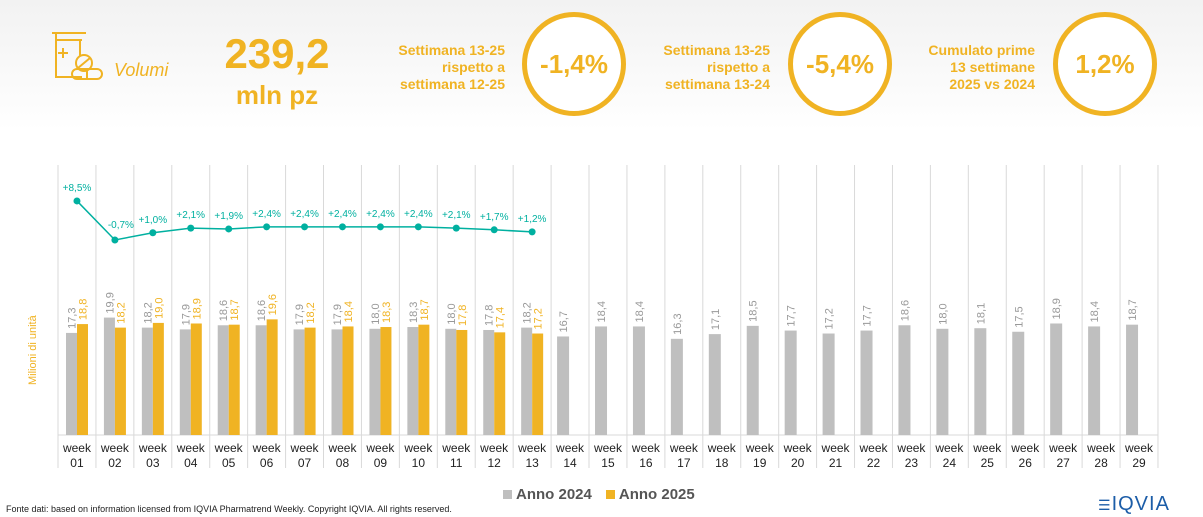 The height and width of the screenshot is (517, 1203). What do you see at coordinates (73, 318) in the screenshot?
I see `bar-label-2024: 17,3` at bounding box center [73, 318].